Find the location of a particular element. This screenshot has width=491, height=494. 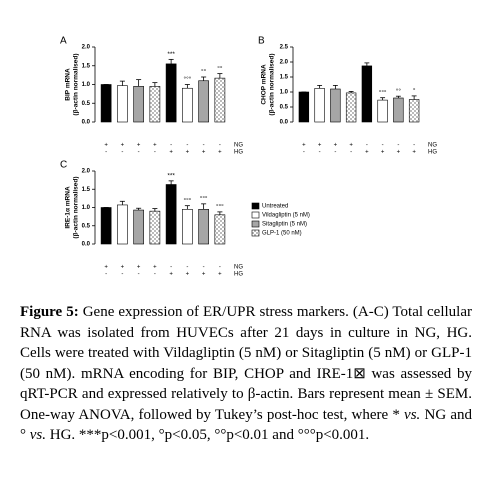

legend-label: Sitagliptin (5 nM) is located at coordinates (284, 225).